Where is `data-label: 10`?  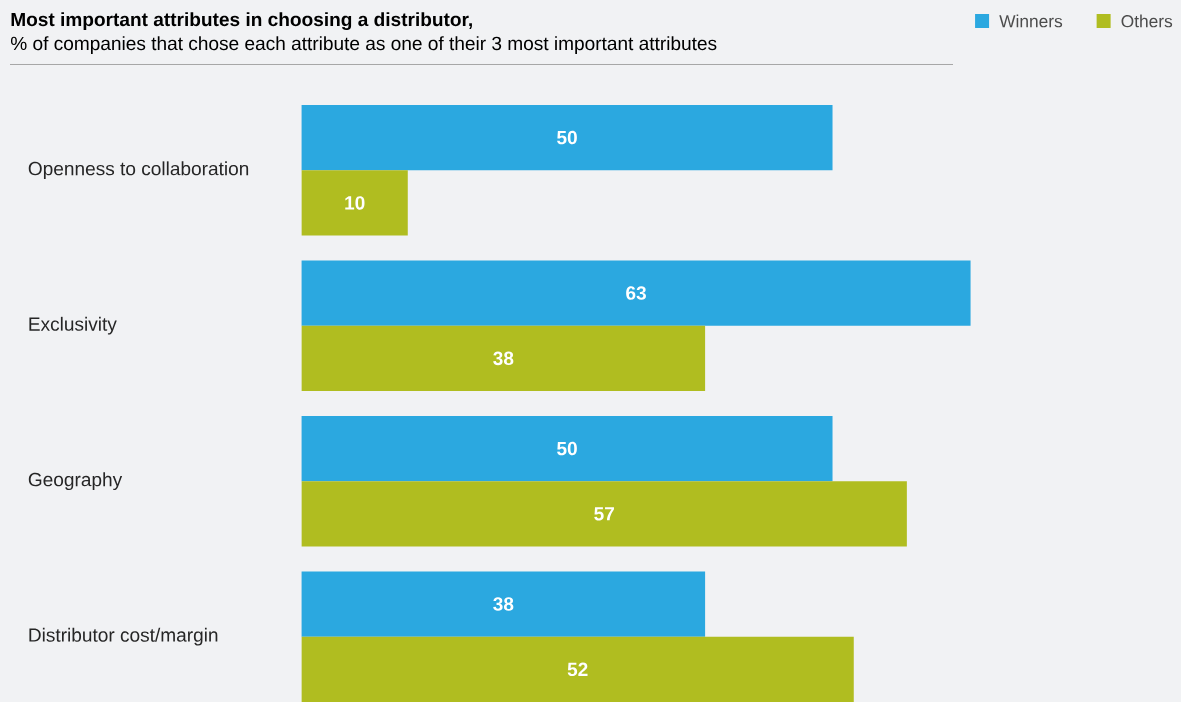
data-label: 10 is located at coordinates (355, 203).